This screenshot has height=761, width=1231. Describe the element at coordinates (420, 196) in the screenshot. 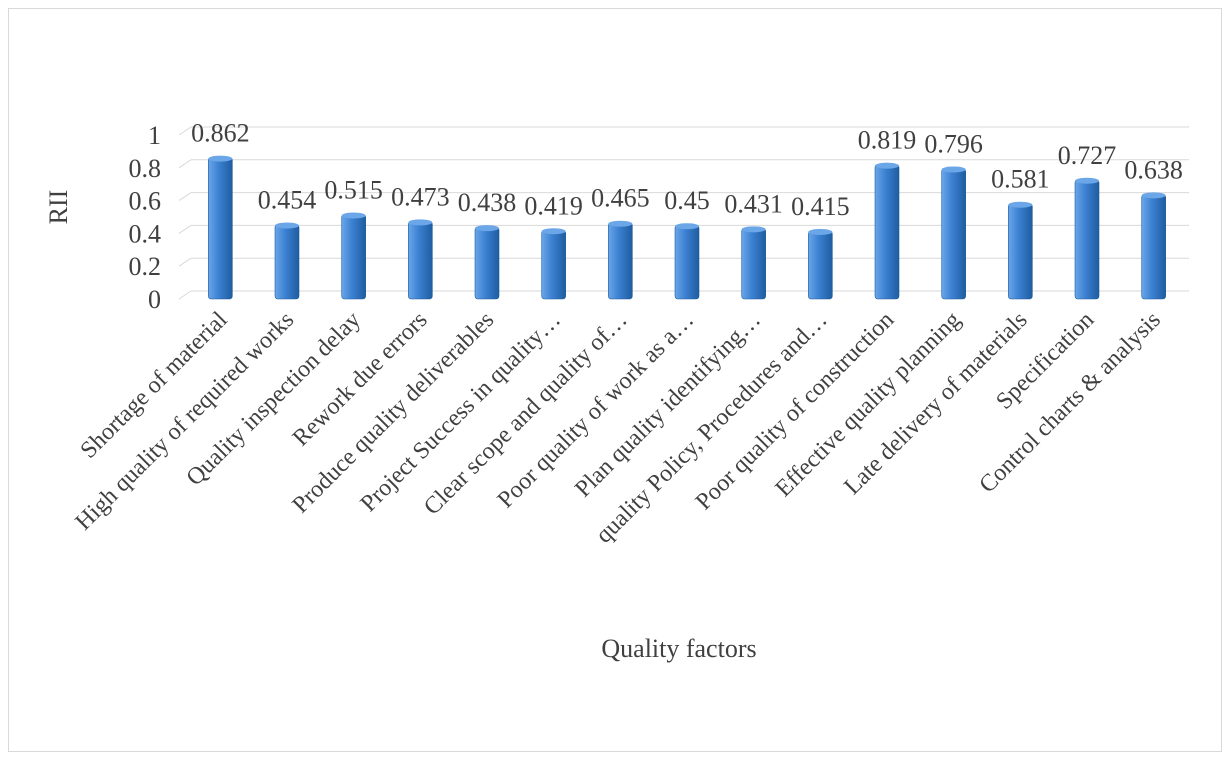

I see `data-label: 0.473` at that location.